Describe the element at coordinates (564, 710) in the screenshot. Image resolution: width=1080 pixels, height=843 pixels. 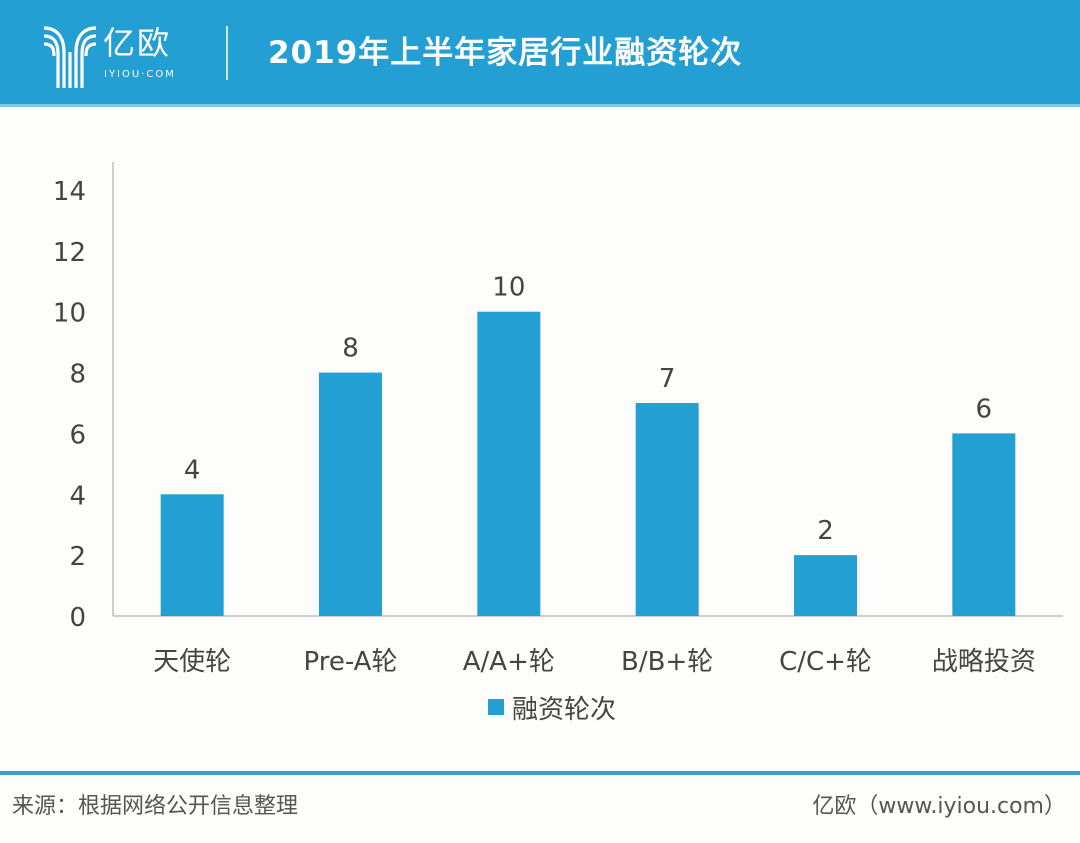
I see `legend-label: 融资轮次` at that location.